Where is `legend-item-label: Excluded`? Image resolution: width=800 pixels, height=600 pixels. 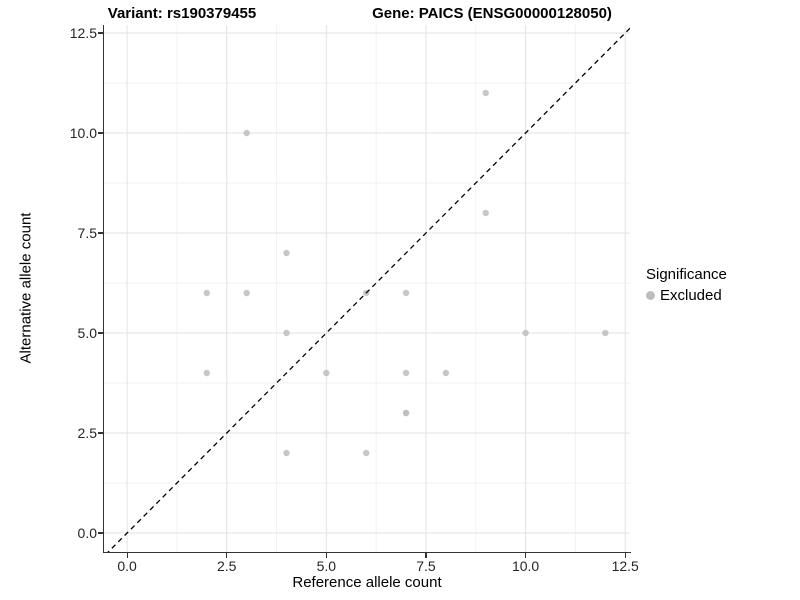
legend-item-label: Excluded is located at coordinates (691, 295).